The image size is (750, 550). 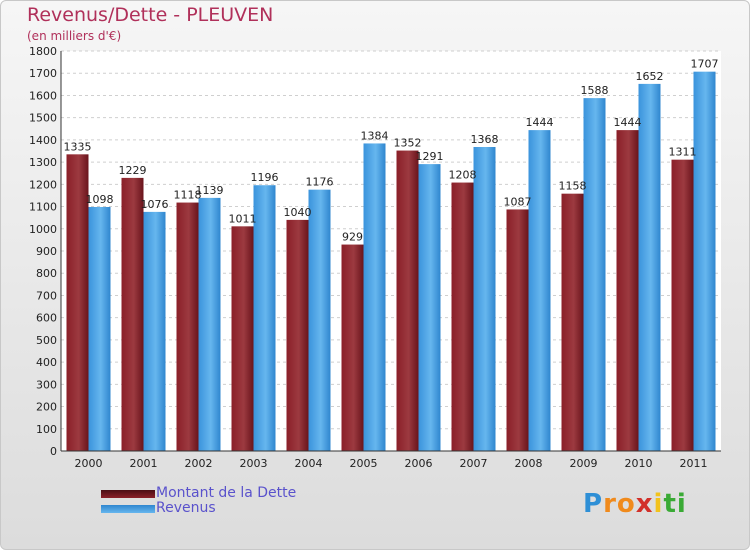 What do you see at coordinates (155, 204) in the screenshot?
I see `data-label-revenus: 1076` at bounding box center [155, 204].